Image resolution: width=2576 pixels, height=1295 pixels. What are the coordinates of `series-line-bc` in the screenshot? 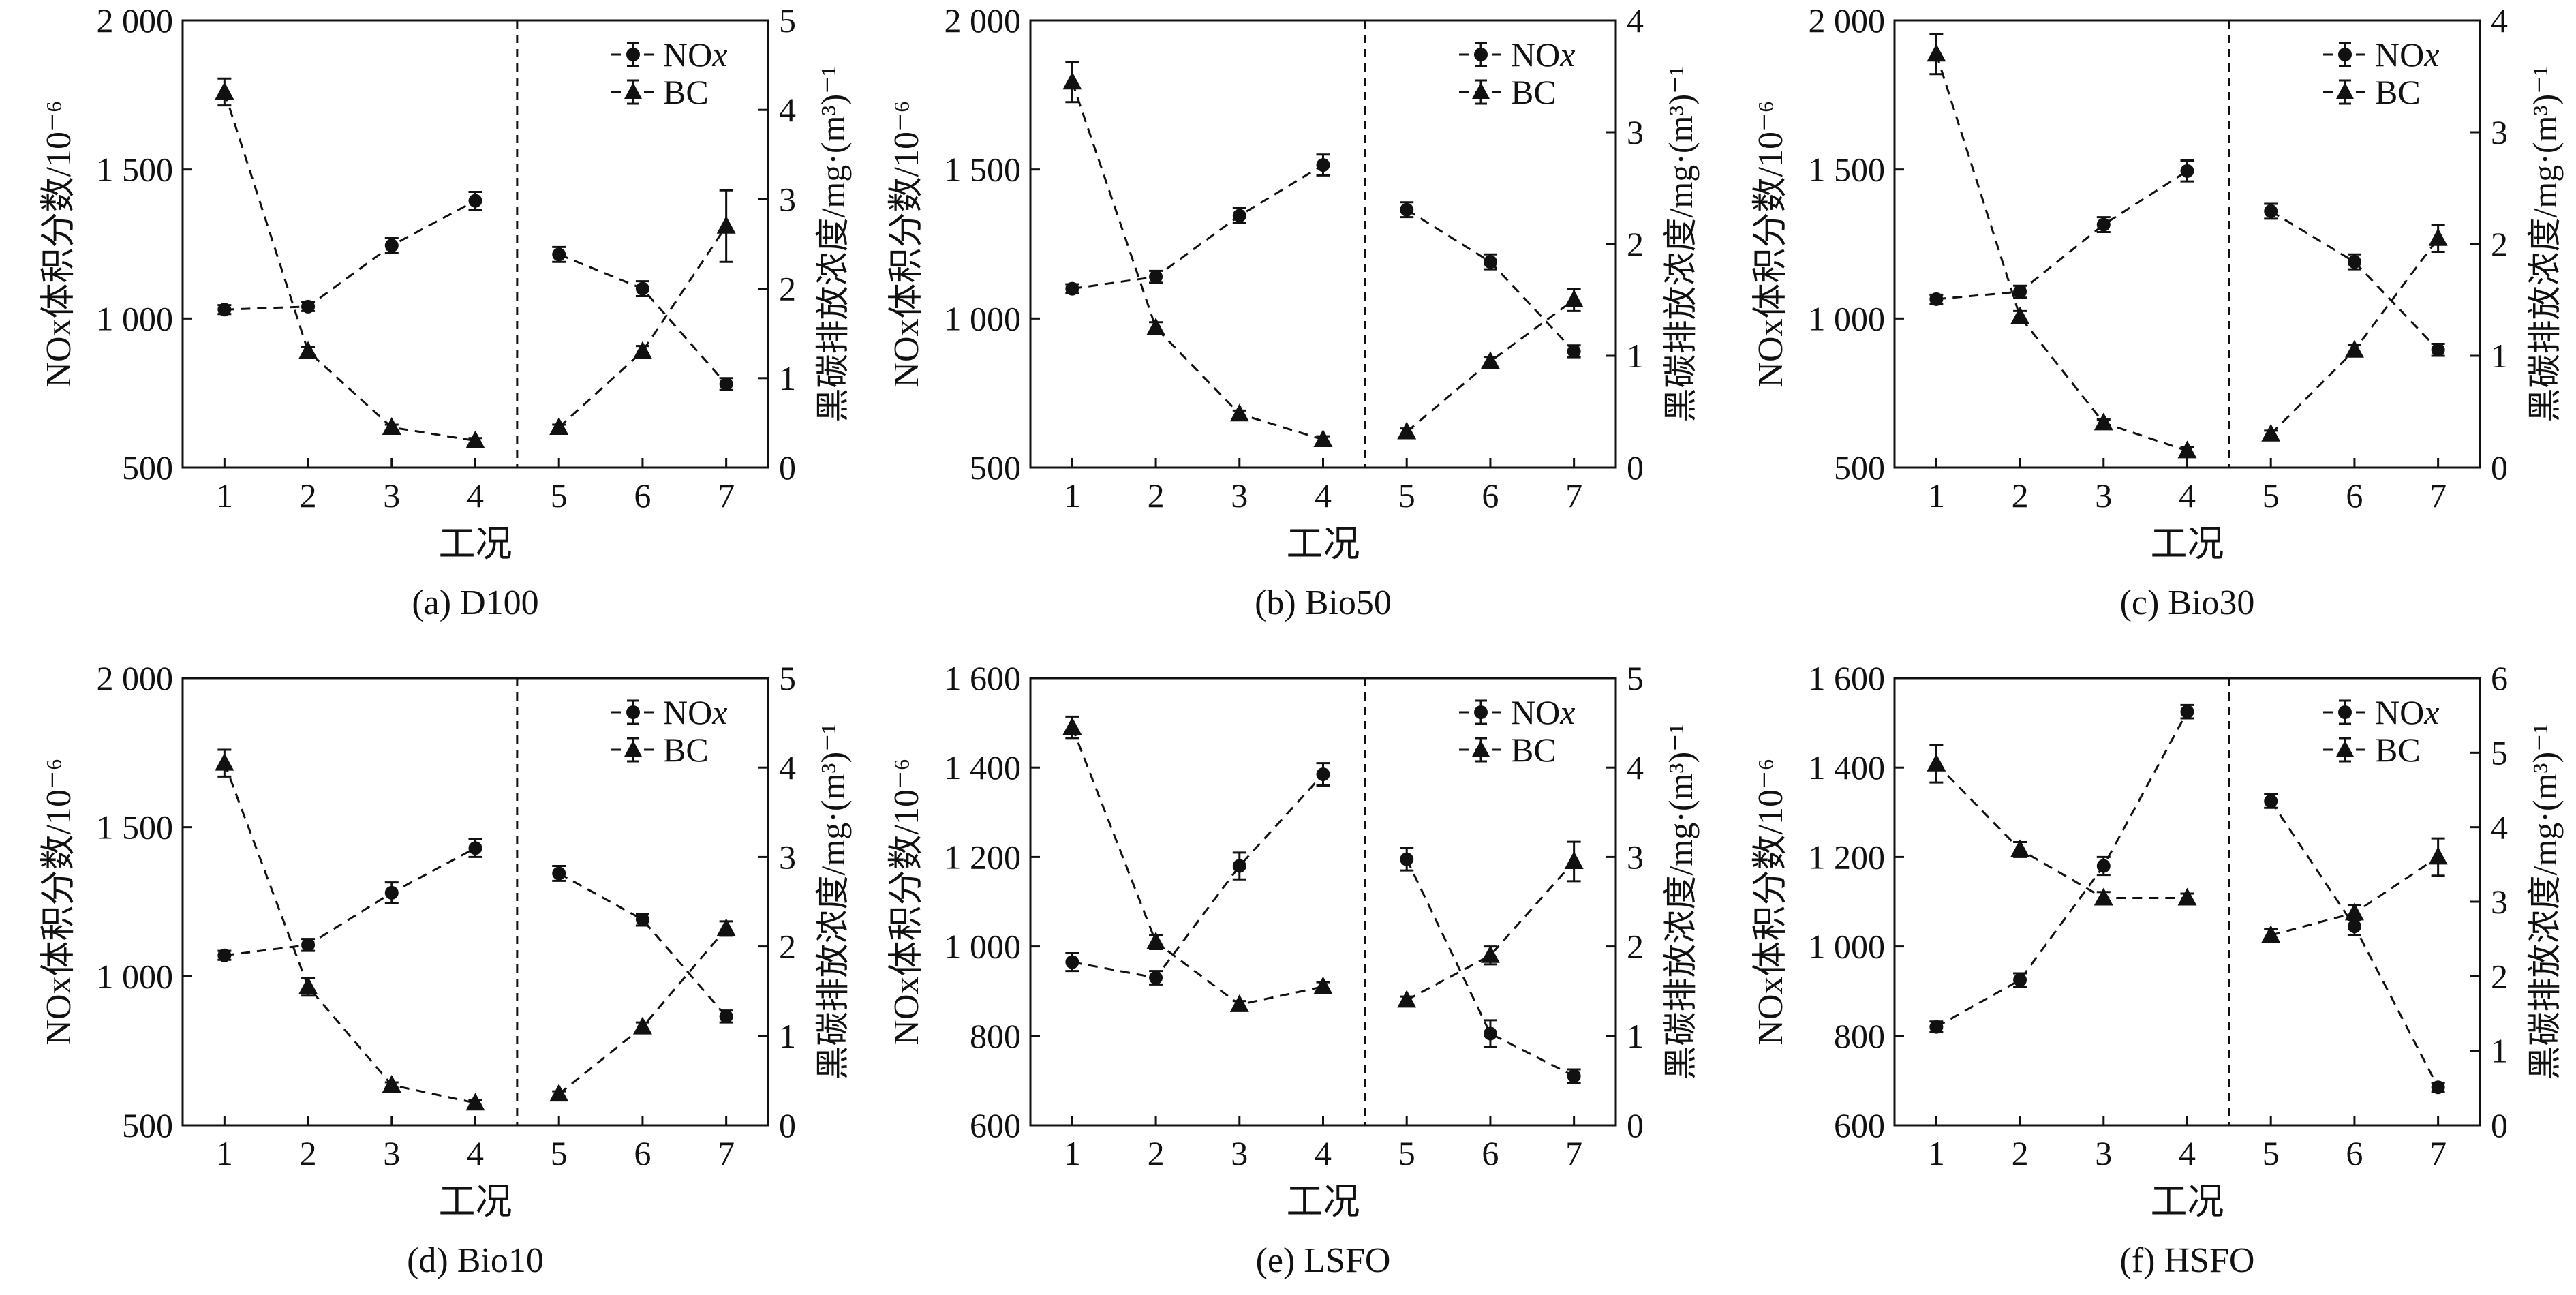 It's located at (349, 266).